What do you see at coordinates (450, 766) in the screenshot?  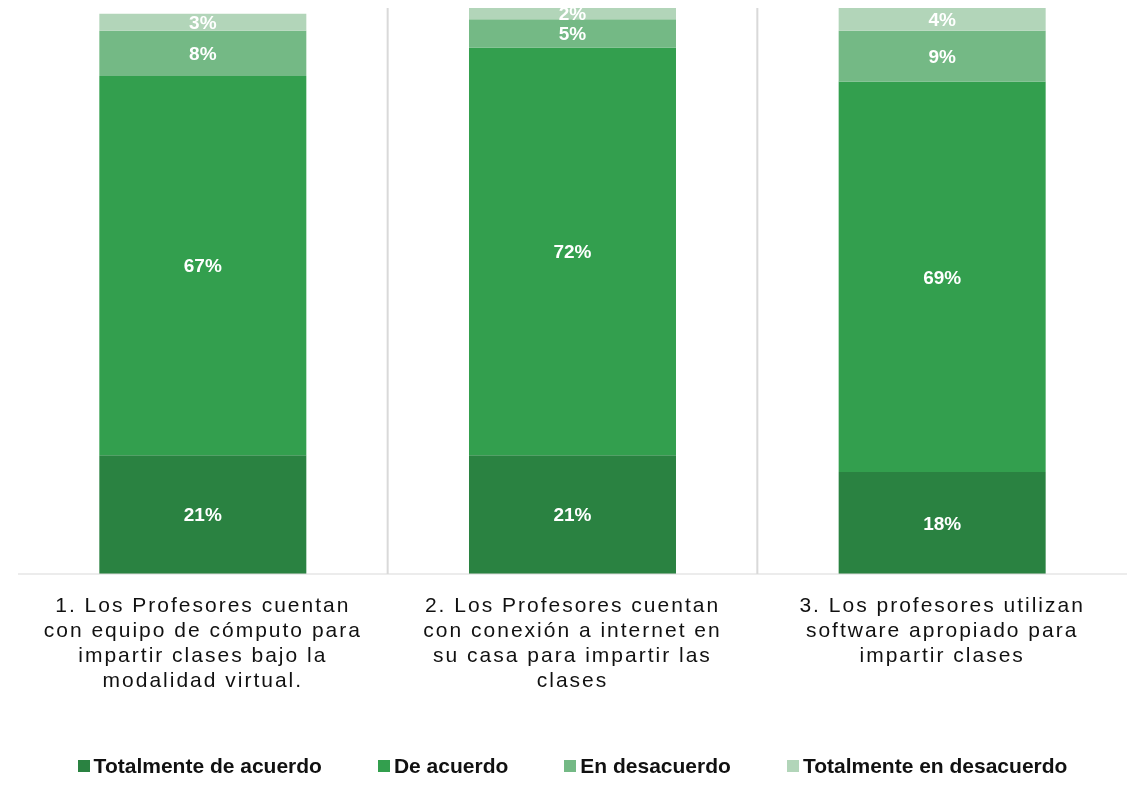 I see `legend-label: De acuerdo` at bounding box center [450, 766].